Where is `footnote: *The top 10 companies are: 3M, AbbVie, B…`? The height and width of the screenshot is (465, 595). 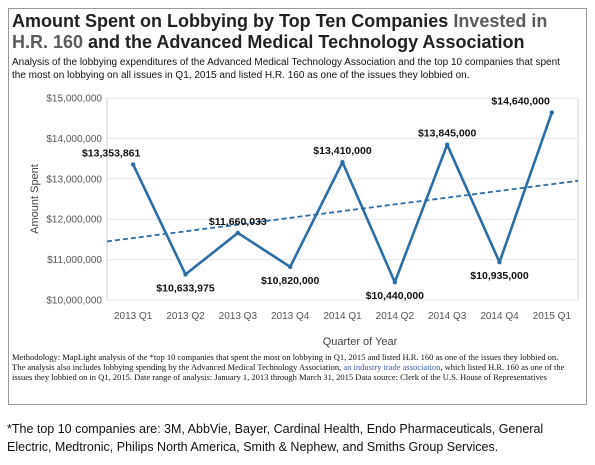 footnote: *The top 10 companies are: 3M, AbbVie, B… is located at coordinates (275, 438).